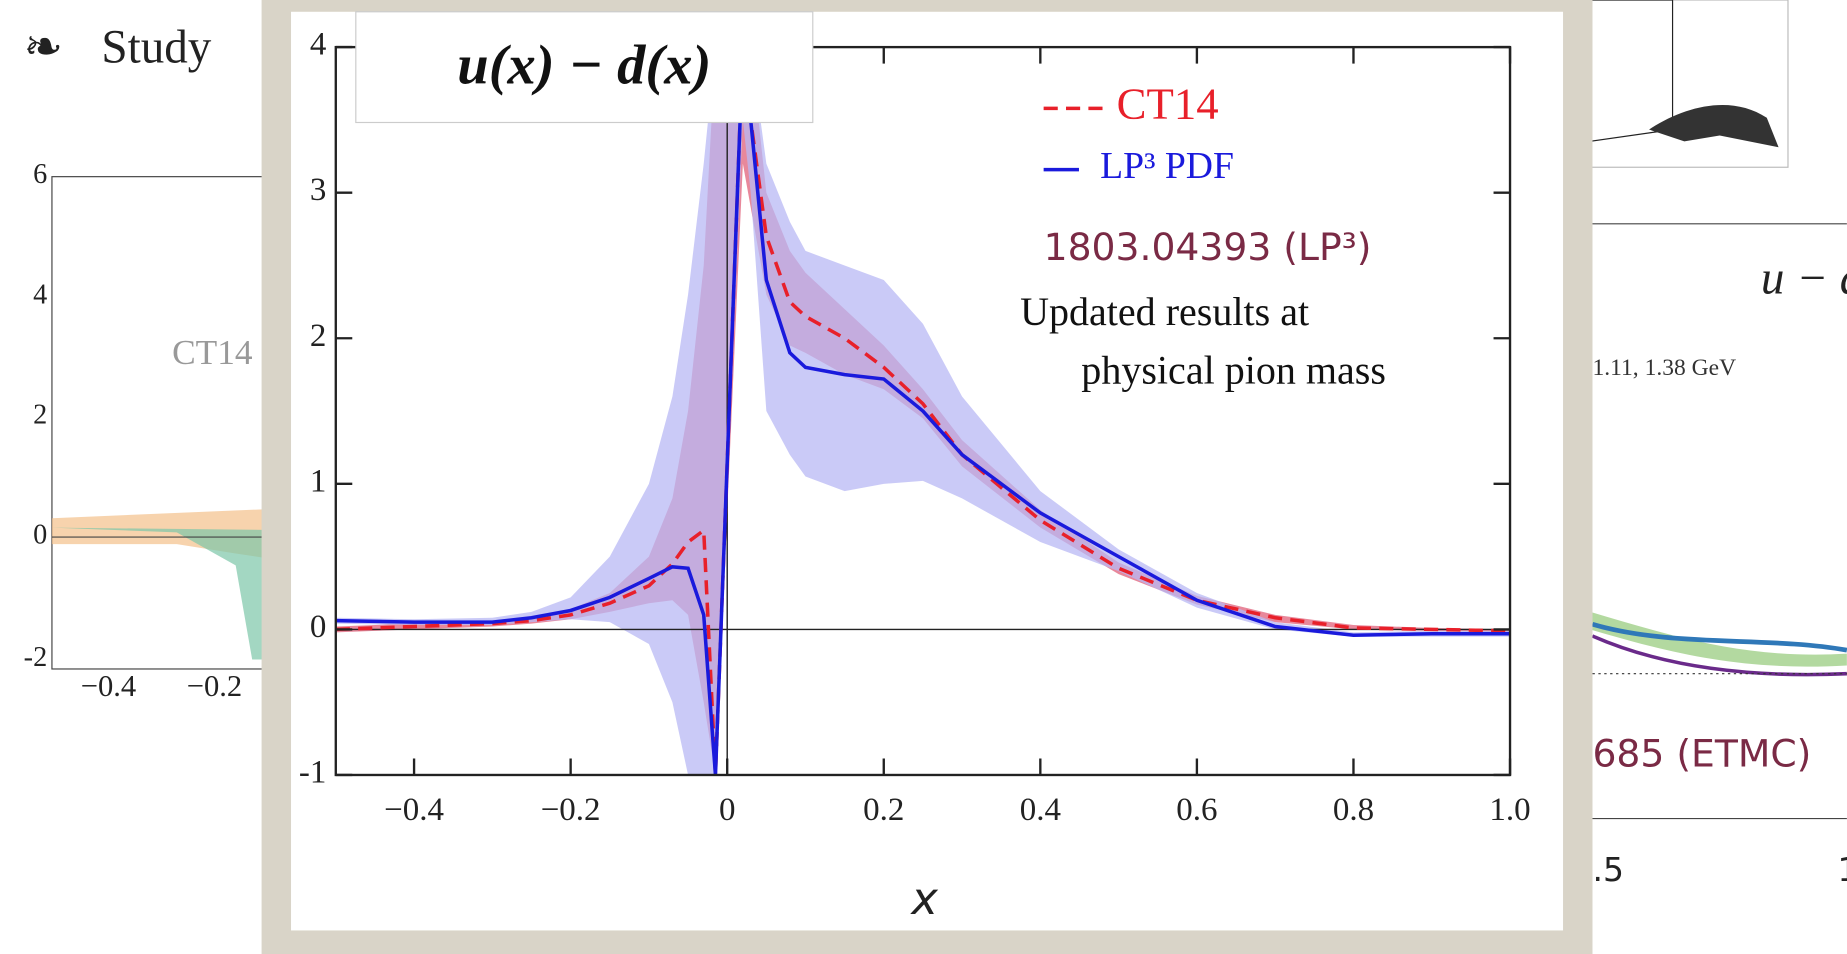  Describe the element at coordinates (40, 535) in the screenshot. I see `left-y-tick: 0` at that location.